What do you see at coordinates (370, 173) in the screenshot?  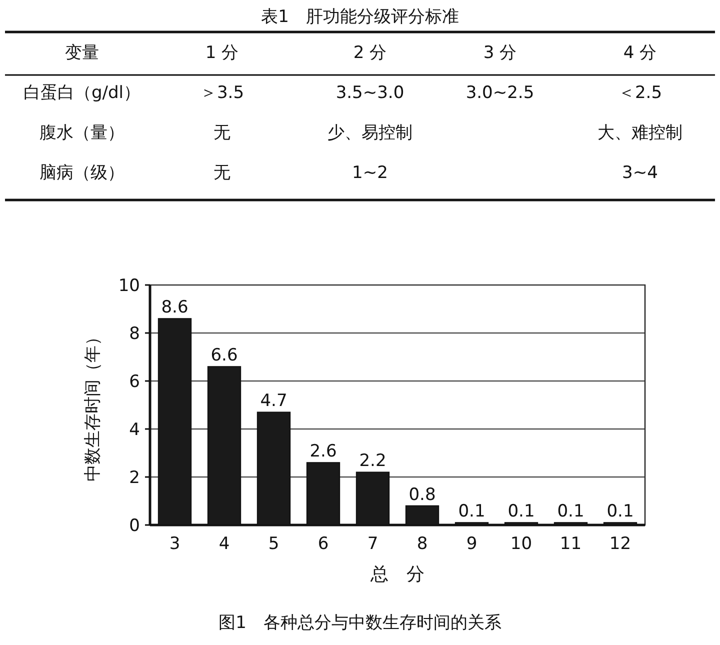 I see `text: 1~2` at bounding box center [370, 173].